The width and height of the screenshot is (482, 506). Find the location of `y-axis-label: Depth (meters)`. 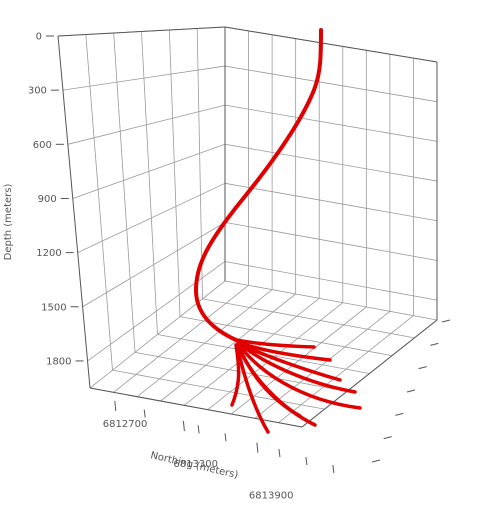

y-axis-label: Depth (meters) is located at coordinates (8, 222).